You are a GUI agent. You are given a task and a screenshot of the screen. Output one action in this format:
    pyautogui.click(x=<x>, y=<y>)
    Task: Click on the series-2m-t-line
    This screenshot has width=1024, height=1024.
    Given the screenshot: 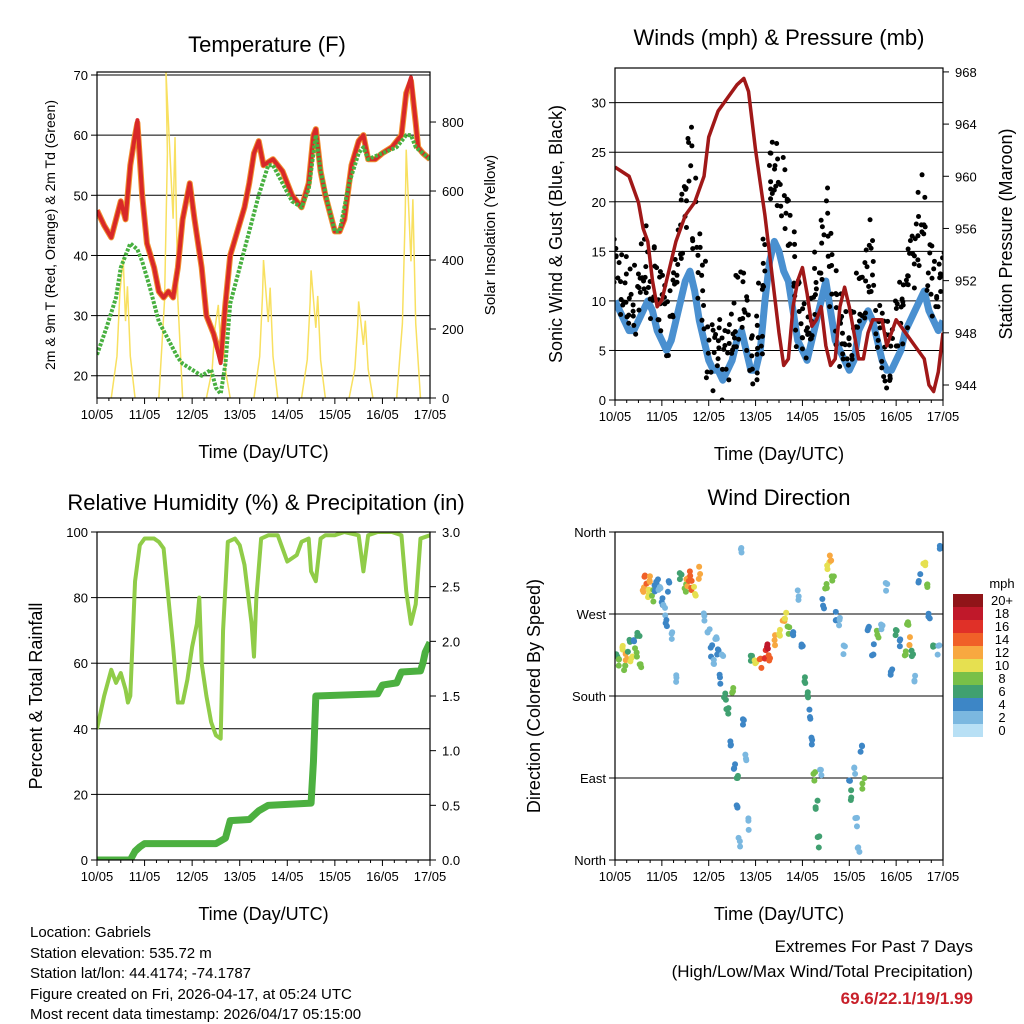 What is the action you would take?
    pyautogui.click(x=263, y=220)
    